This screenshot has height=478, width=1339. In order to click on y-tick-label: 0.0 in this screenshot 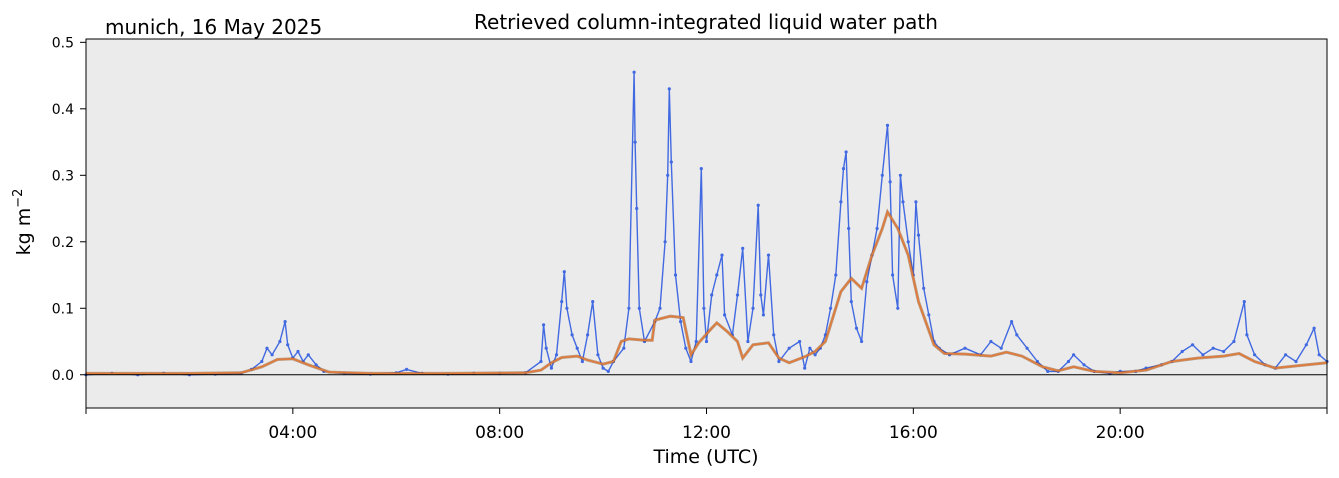, I will do `click(63, 376)`.